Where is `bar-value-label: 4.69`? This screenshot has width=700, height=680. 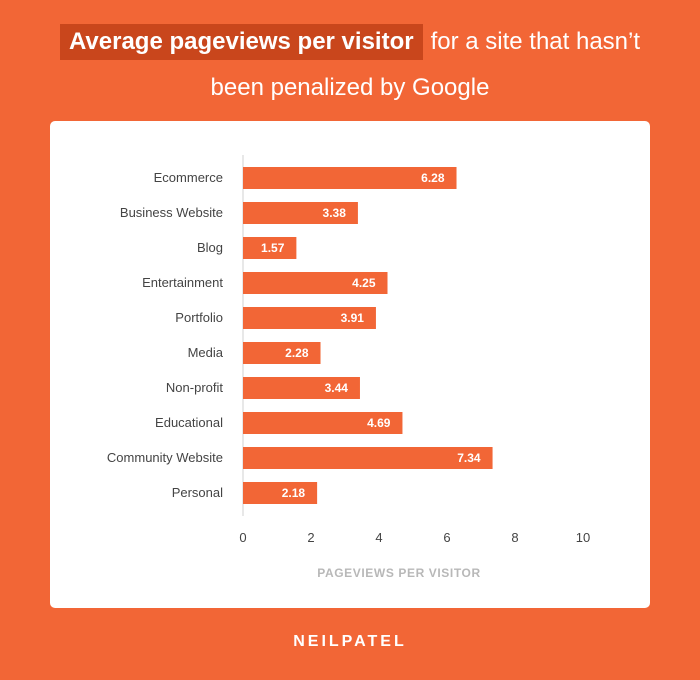
bar-value-label: 4.69 is located at coordinates (379, 423).